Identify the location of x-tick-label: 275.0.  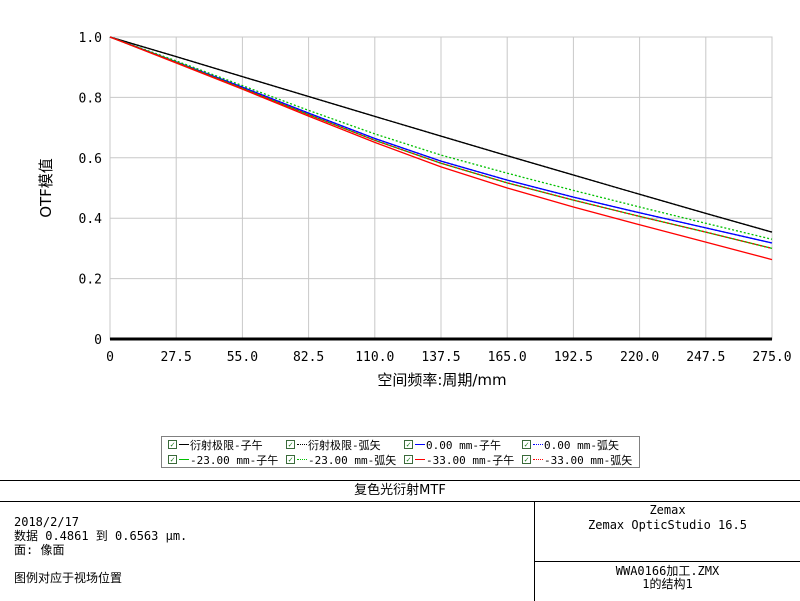
(771, 357).